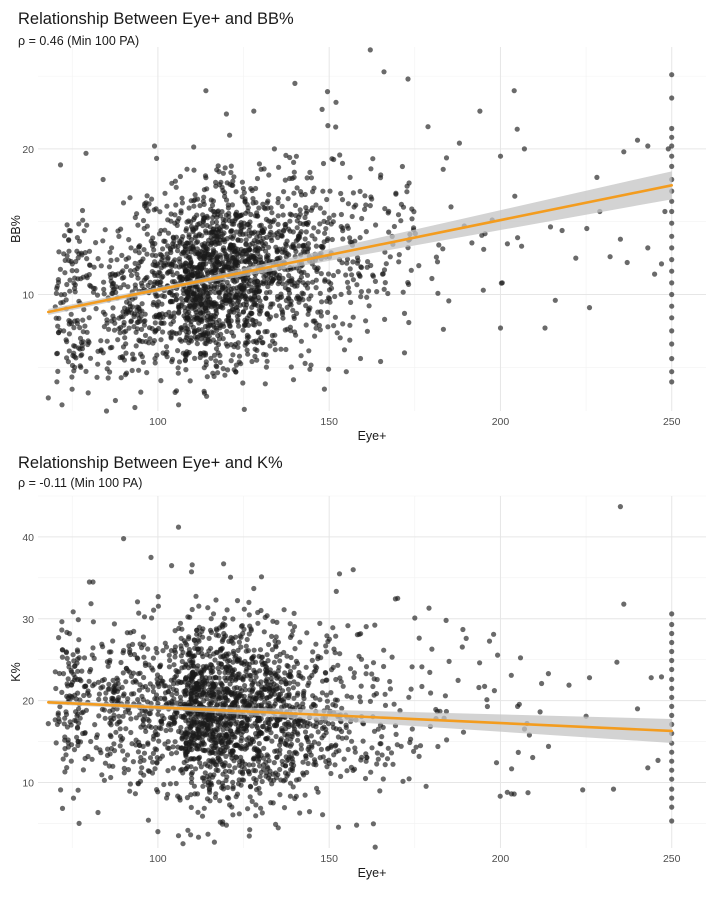  What do you see at coordinates (16, 671) in the screenshot?
I see `y-axis-title: K%` at bounding box center [16, 671].